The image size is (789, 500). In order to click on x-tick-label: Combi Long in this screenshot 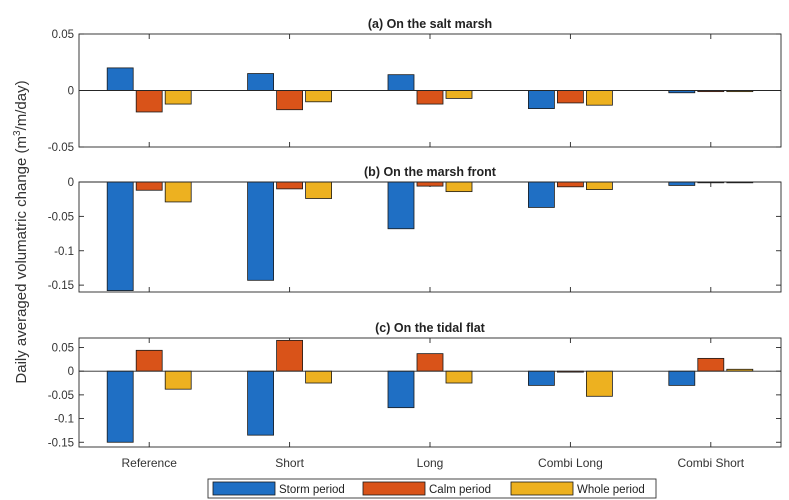, I will do `click(570, 463)`.